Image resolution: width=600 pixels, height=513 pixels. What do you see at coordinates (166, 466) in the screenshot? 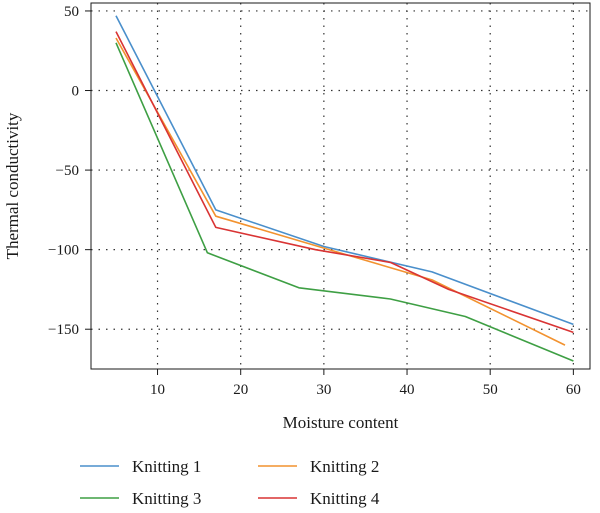
I see `legend-label: Knitting 1` at bounding box center [166, 466].